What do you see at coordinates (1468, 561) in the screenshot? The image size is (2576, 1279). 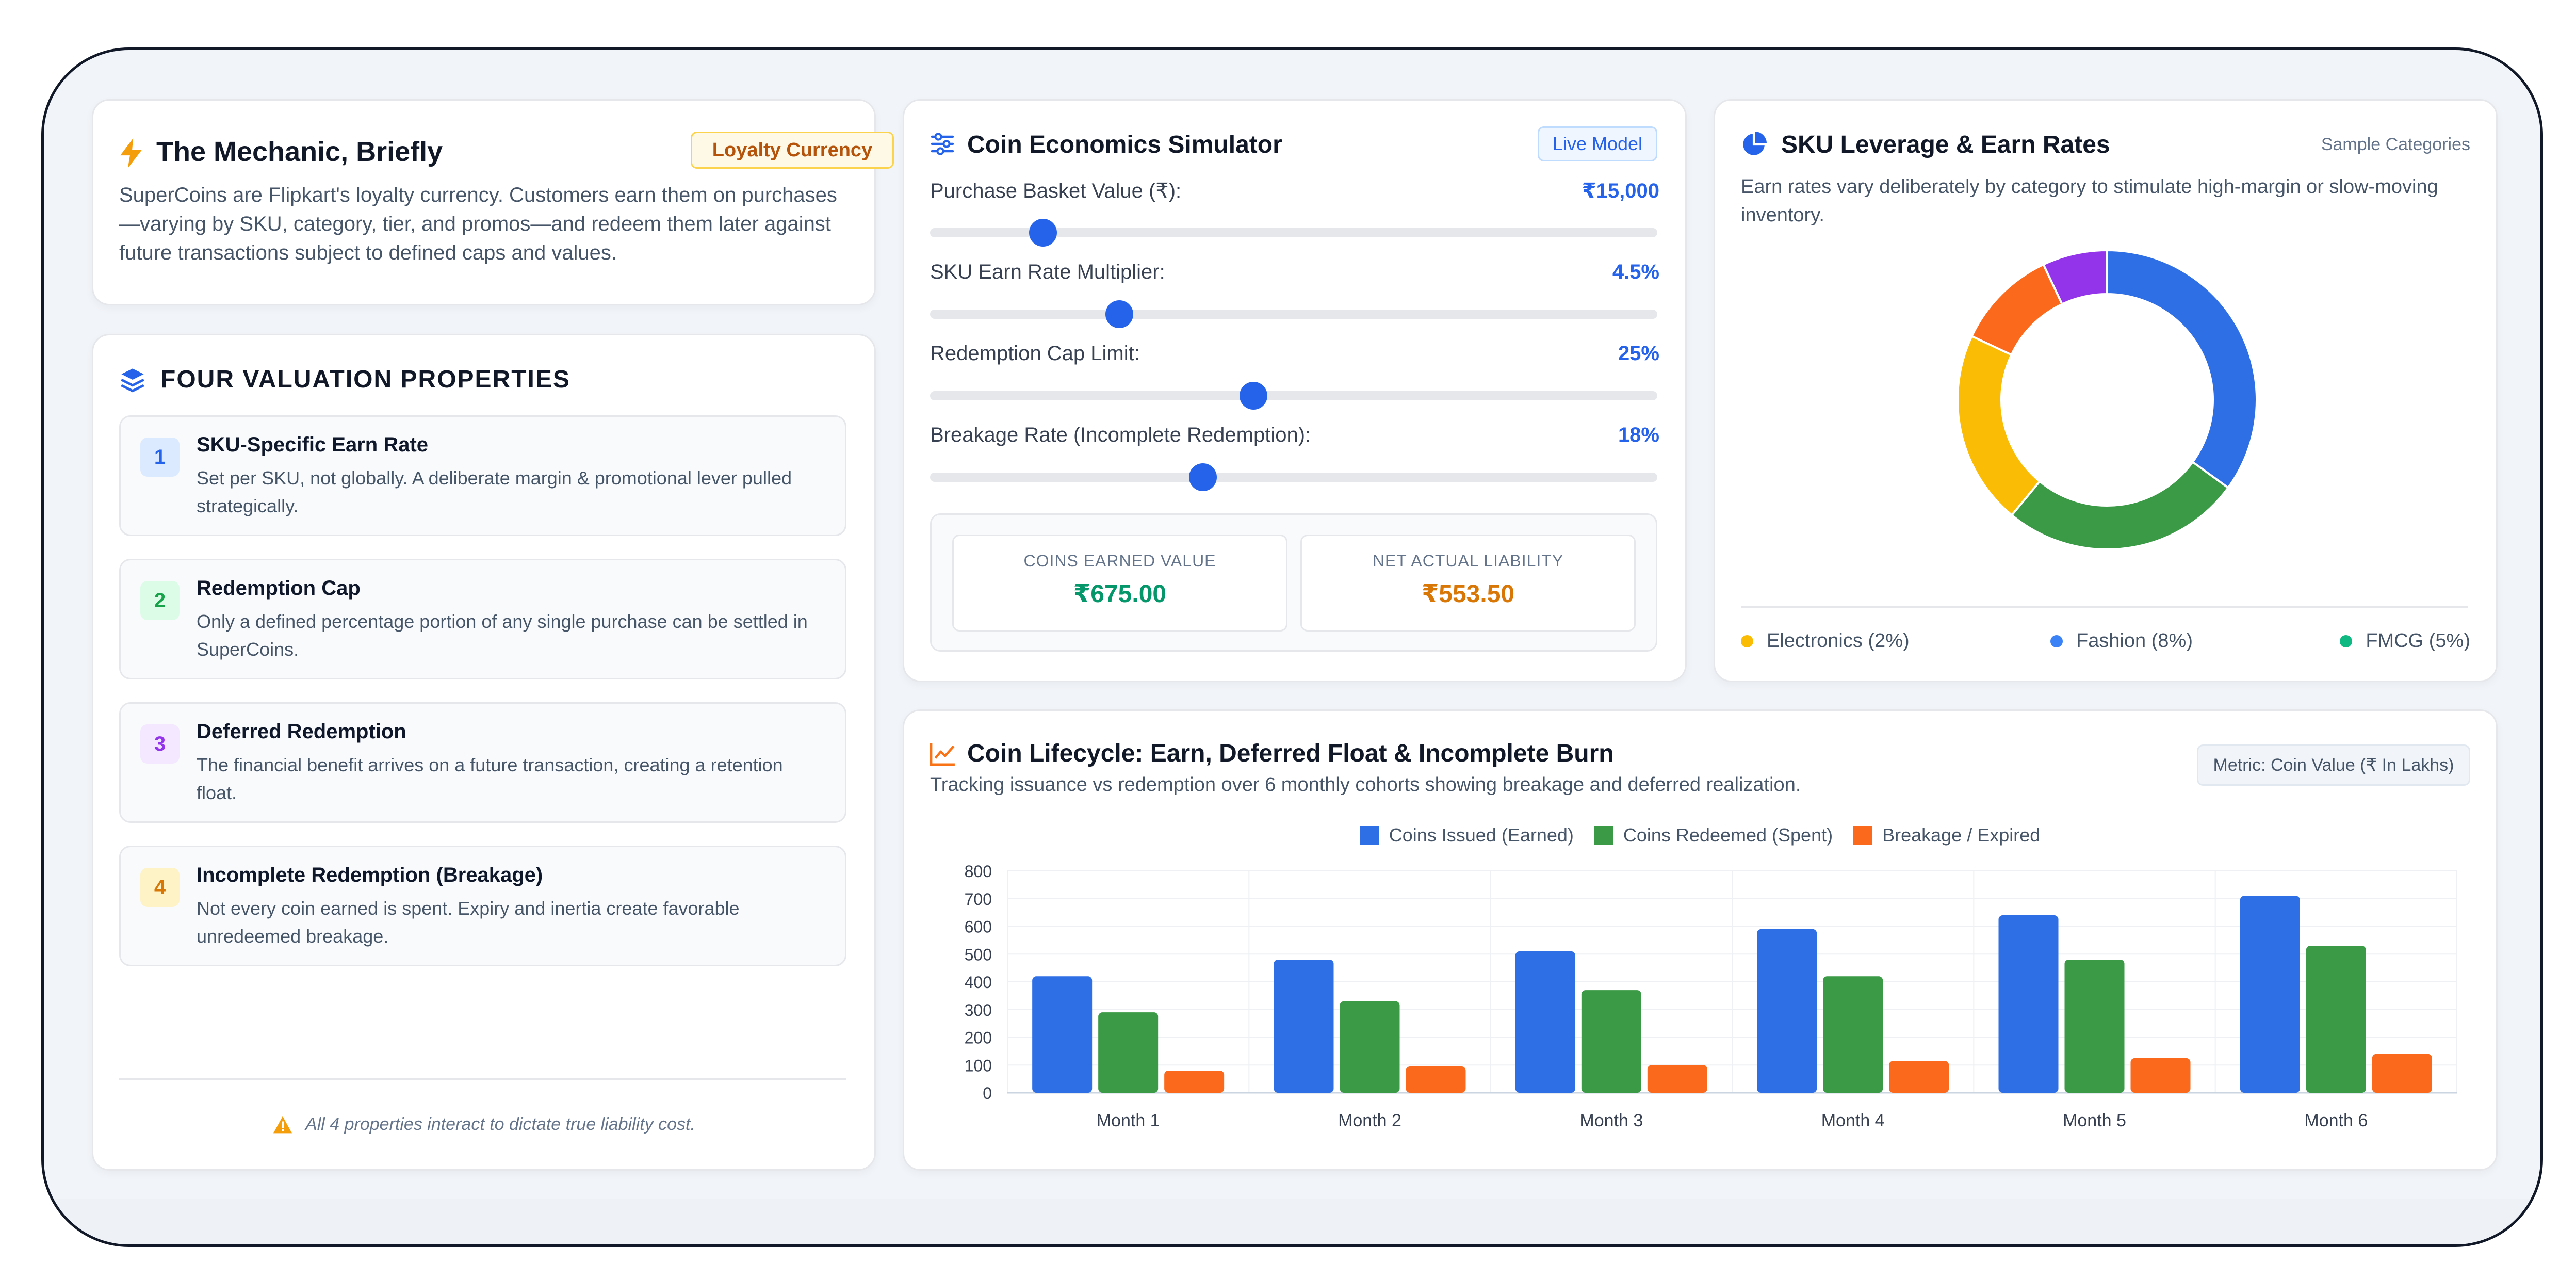 I see `net-liability-label: NET ACTUAL LIABILITY` at bounding box center [1468, 561].